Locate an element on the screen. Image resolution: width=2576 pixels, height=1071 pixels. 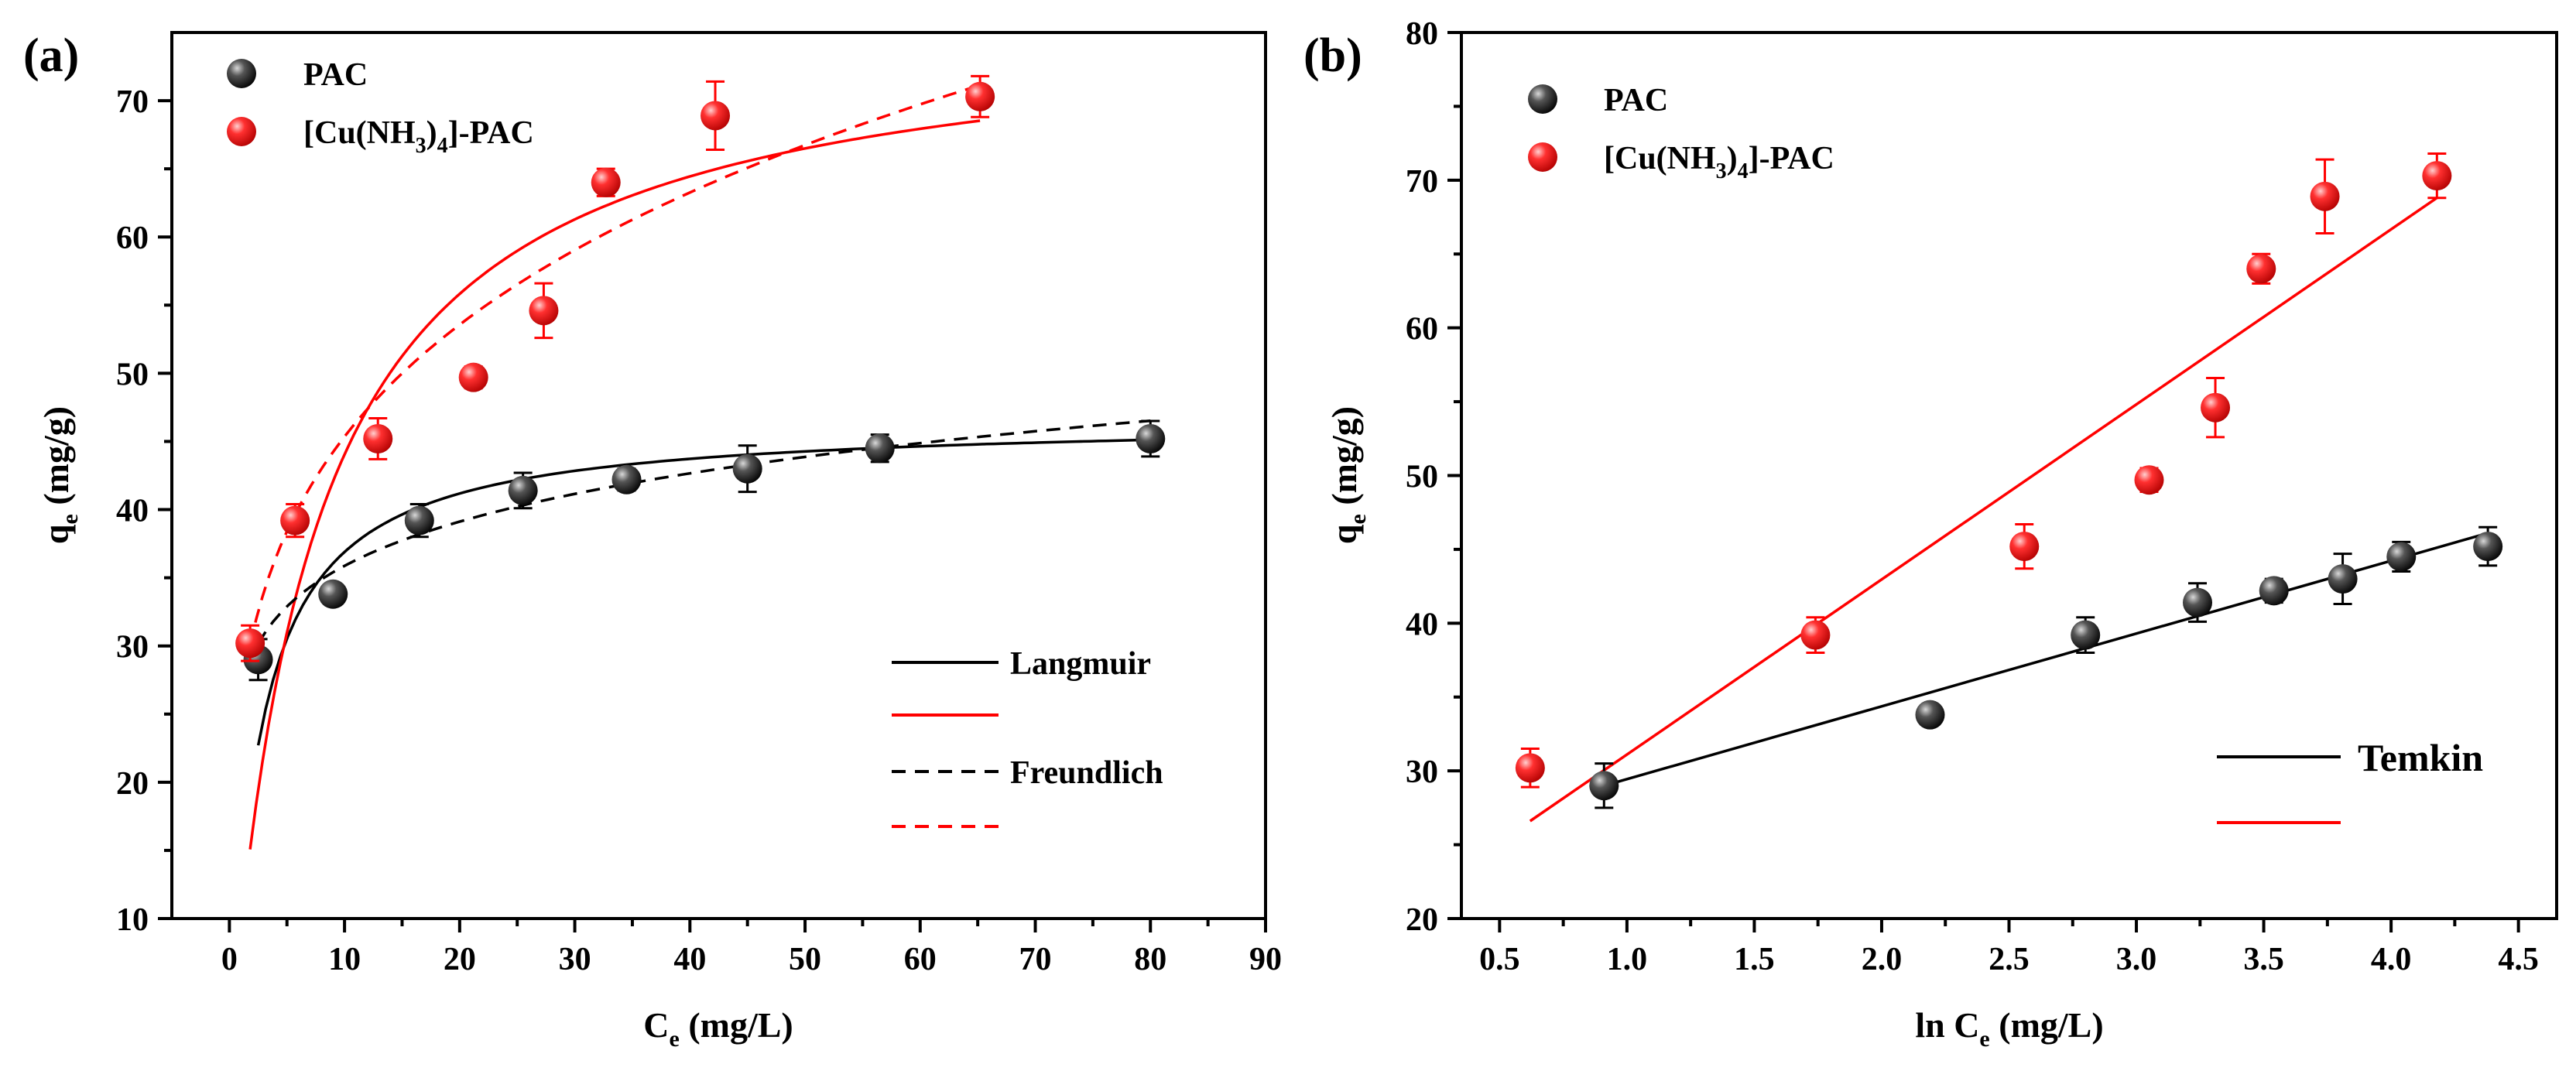
panel-a-legend-langmuir-label: Langmuir is located at coordinates (1080, 664).